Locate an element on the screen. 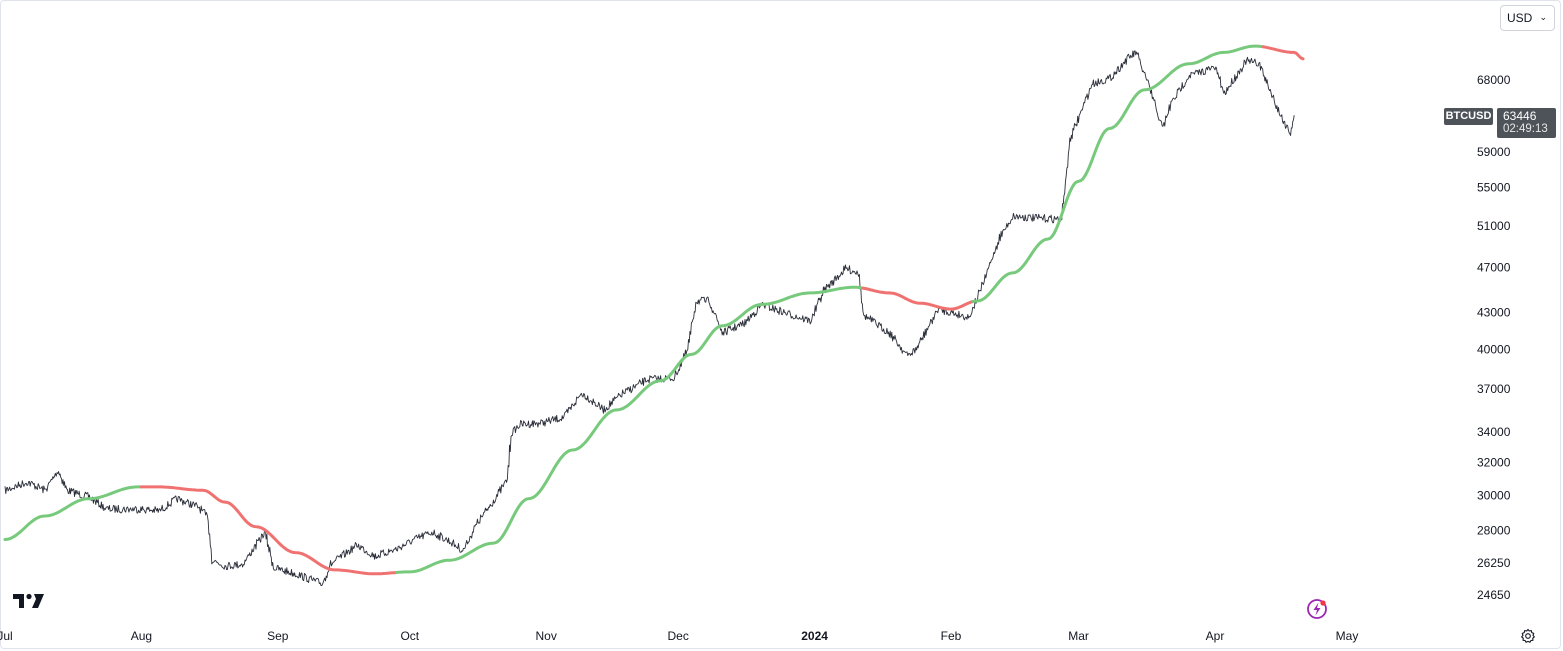 The width and height of the screenshot is (1563, 651). x-tick-label: Nov is located at coordinates (546, 636).